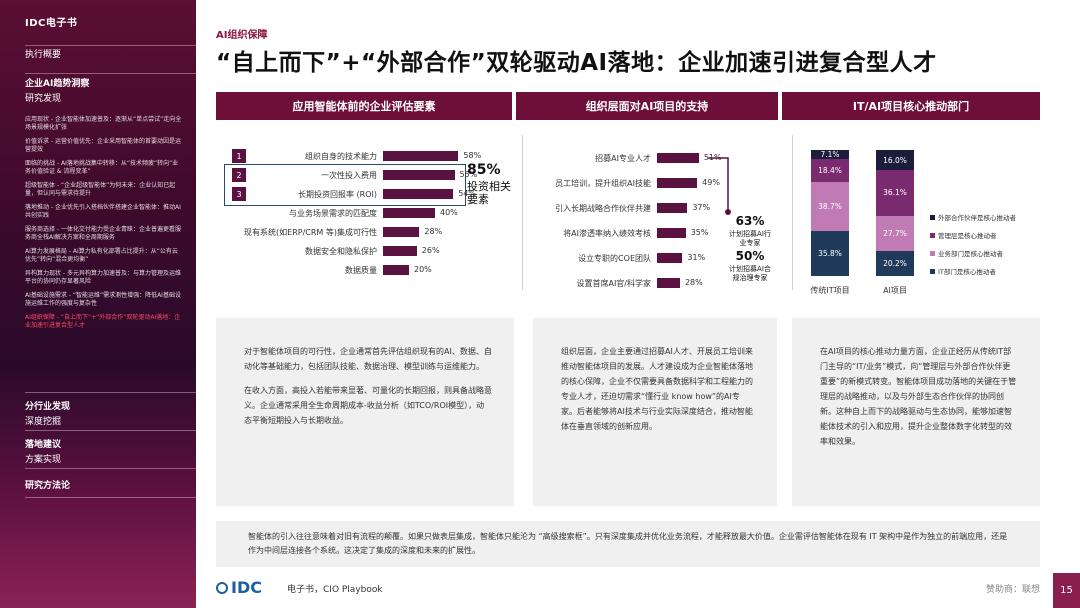 This screenshot has height=608, width=1080. I want to click on sidebar-item-trends-sub: 研究发现, so click(43, 99).